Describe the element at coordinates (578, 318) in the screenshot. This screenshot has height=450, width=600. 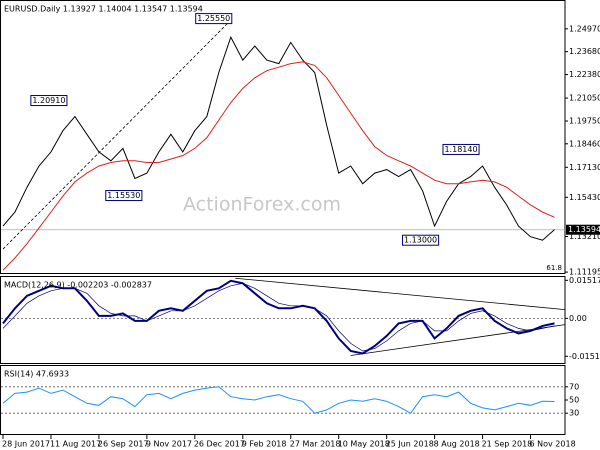
I see `y-tick-label: 0.00` at that location.